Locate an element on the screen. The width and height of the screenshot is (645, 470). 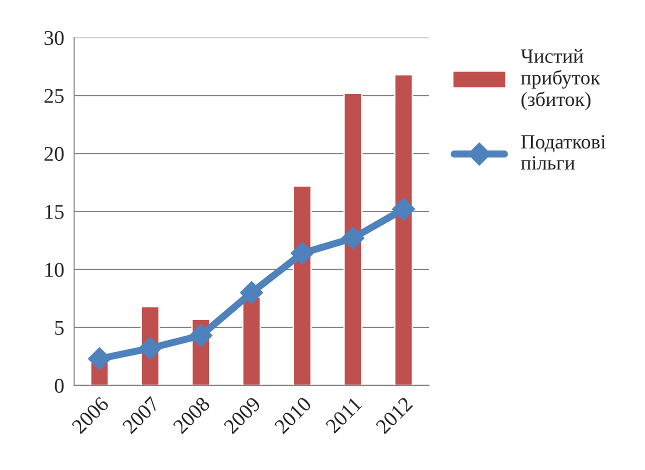
legend-label: Чистий прибуток (збиток) is located at coordinates (560, 79).